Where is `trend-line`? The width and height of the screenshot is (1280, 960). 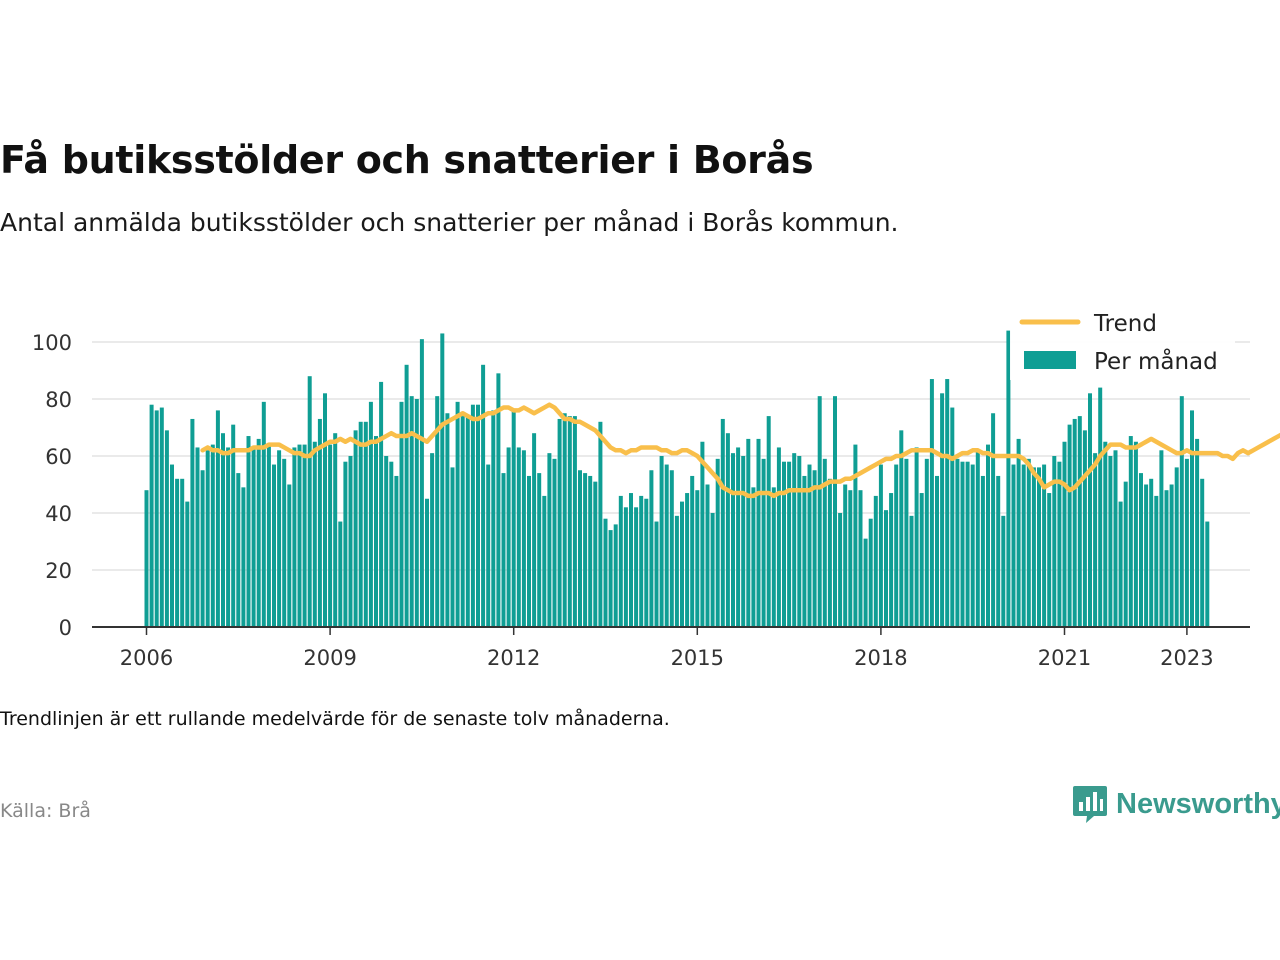 trend-line is located at coordinates (740, 450).